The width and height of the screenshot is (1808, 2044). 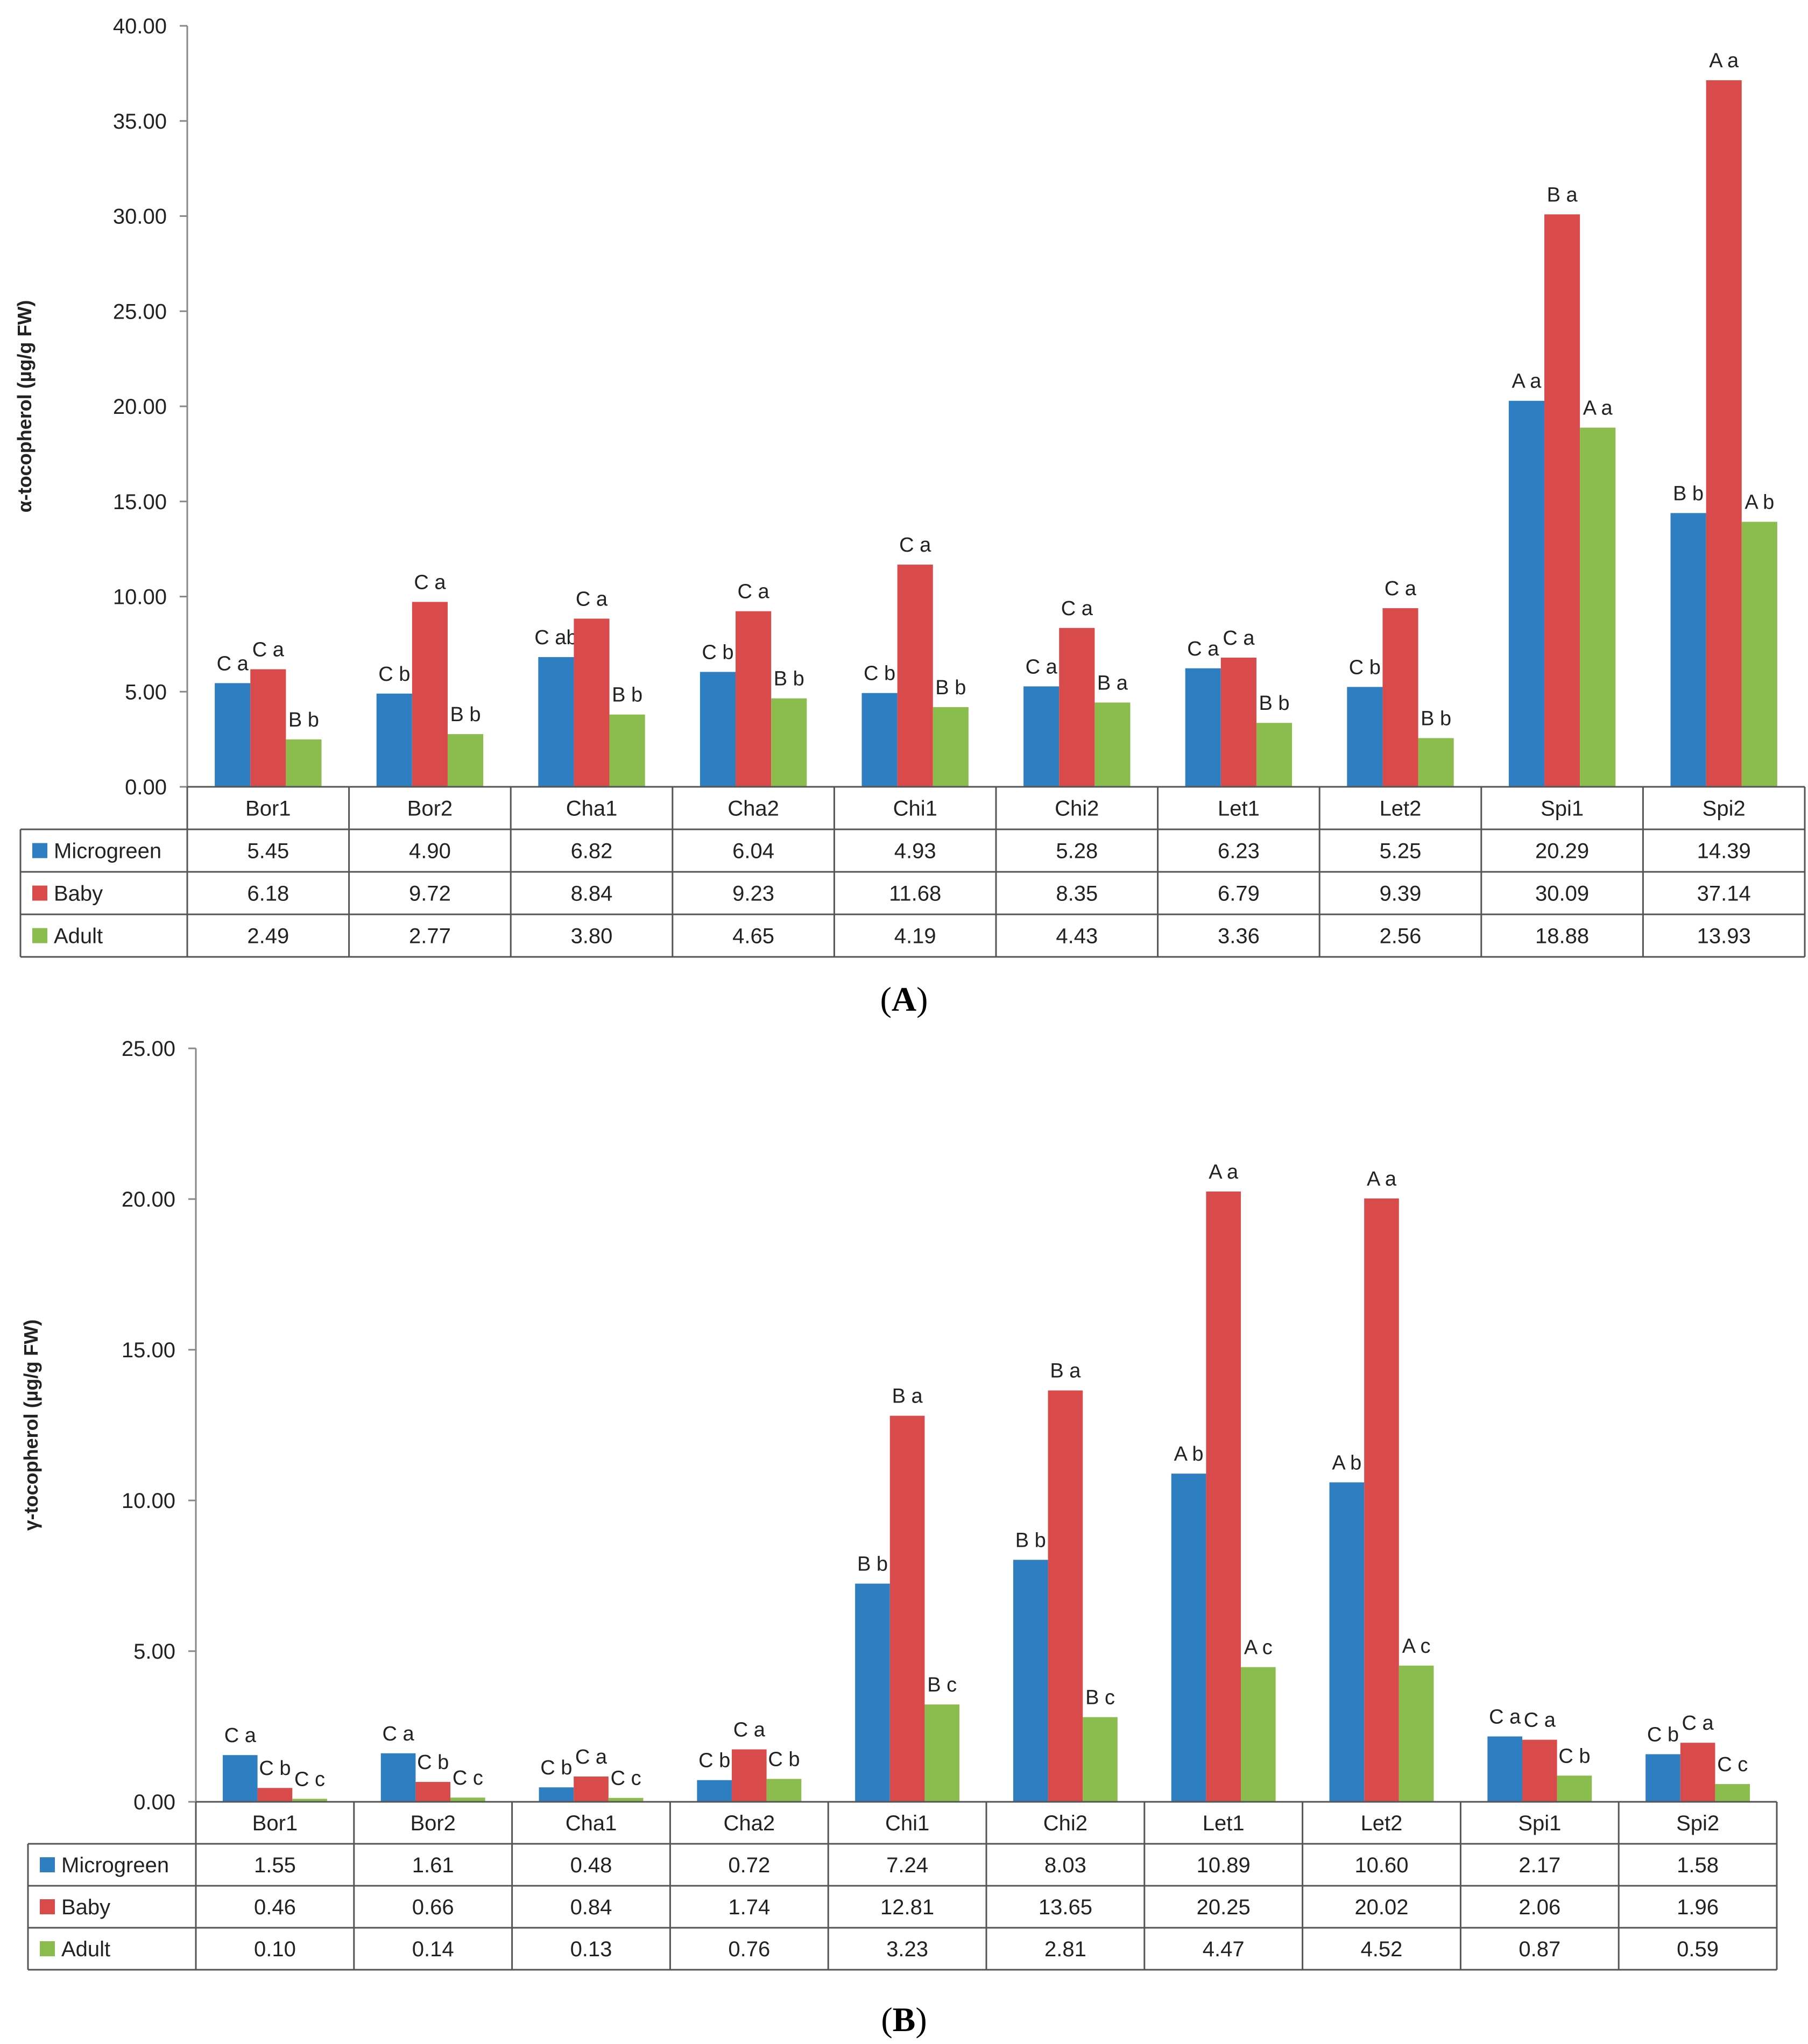 I want to click on table-cell-value: 13.93, so click(x=1724, y=937).